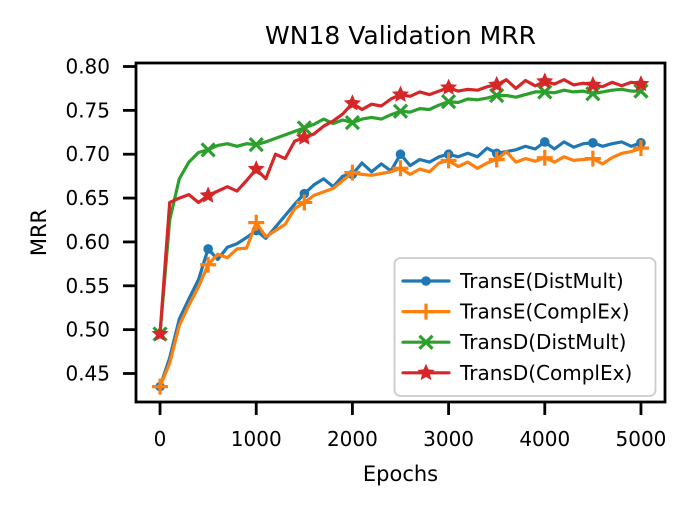 This screenshot has width=690, height=510. Describe the element at coordinates (87, 198) in the screenshot. I see `y-tick-label: 0.65` at that location.